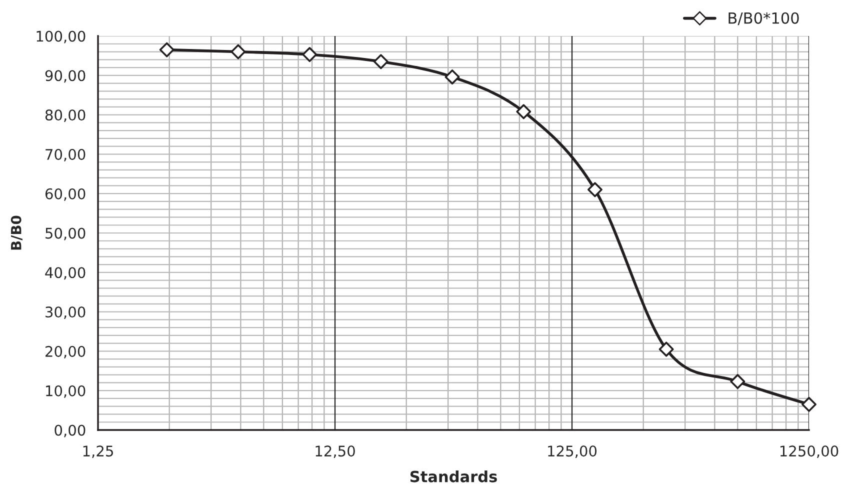 Image resolution: width=841 pixels, height=488 pixels. What do you see at coordinates (65, 116) in the screenshot?
I see `y-tick-label: 80,00` at bounding box center [65, 116].